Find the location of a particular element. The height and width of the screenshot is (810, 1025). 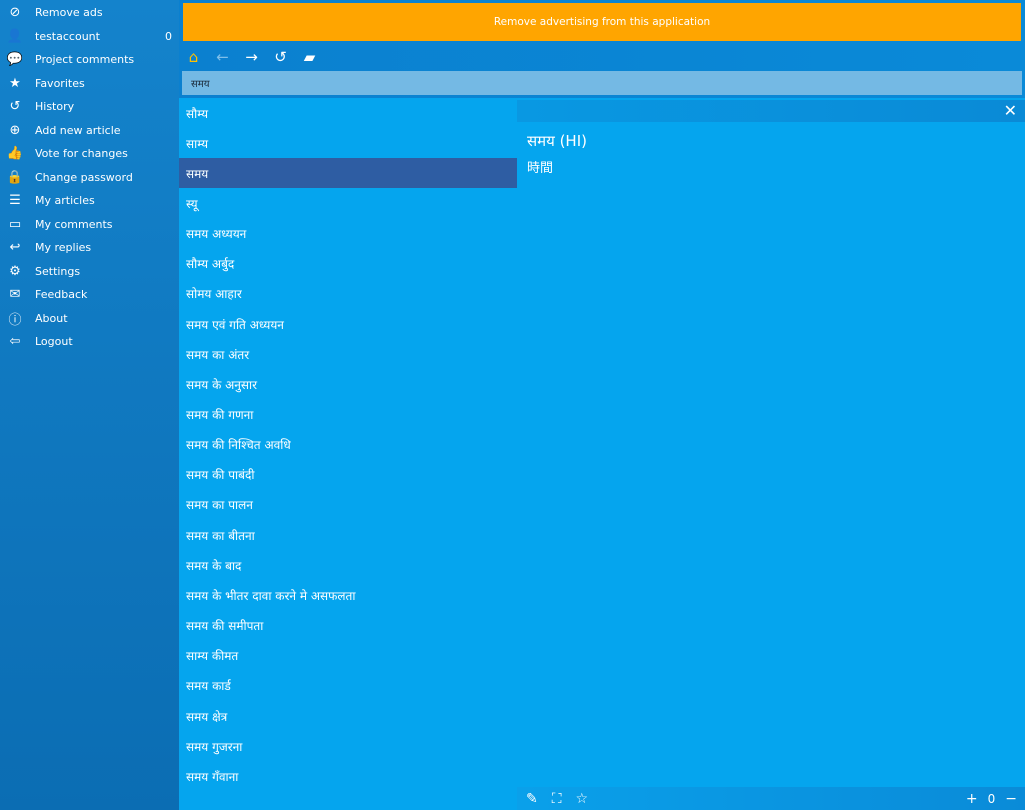

sidebar-item-my-comments: ▭ My comments is located at coordinates (89, 224).